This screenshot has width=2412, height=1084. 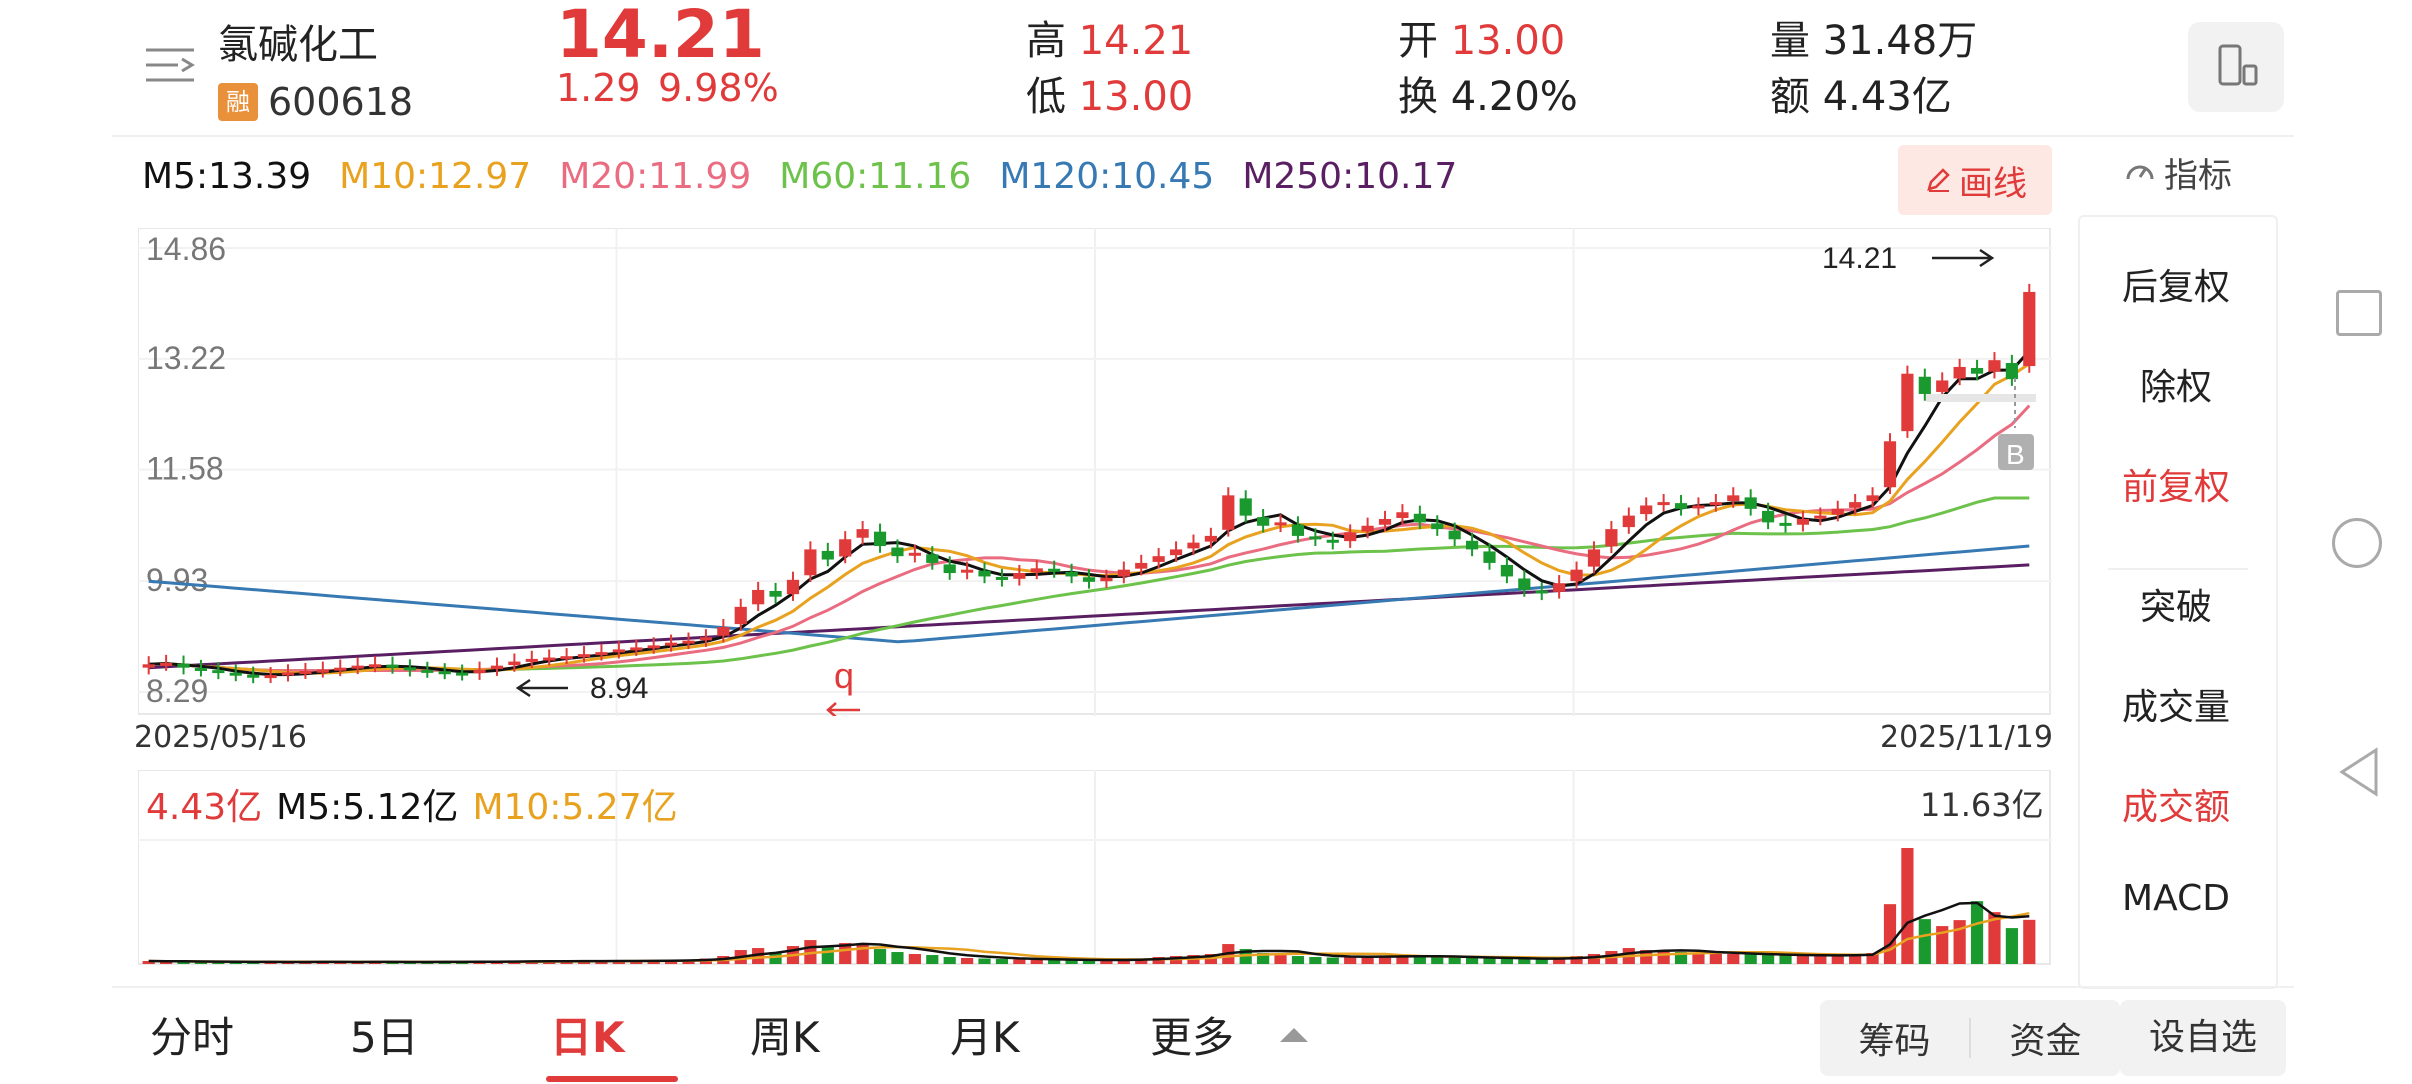 I want to click on back-nav-button, so click(x=2358, y=772).